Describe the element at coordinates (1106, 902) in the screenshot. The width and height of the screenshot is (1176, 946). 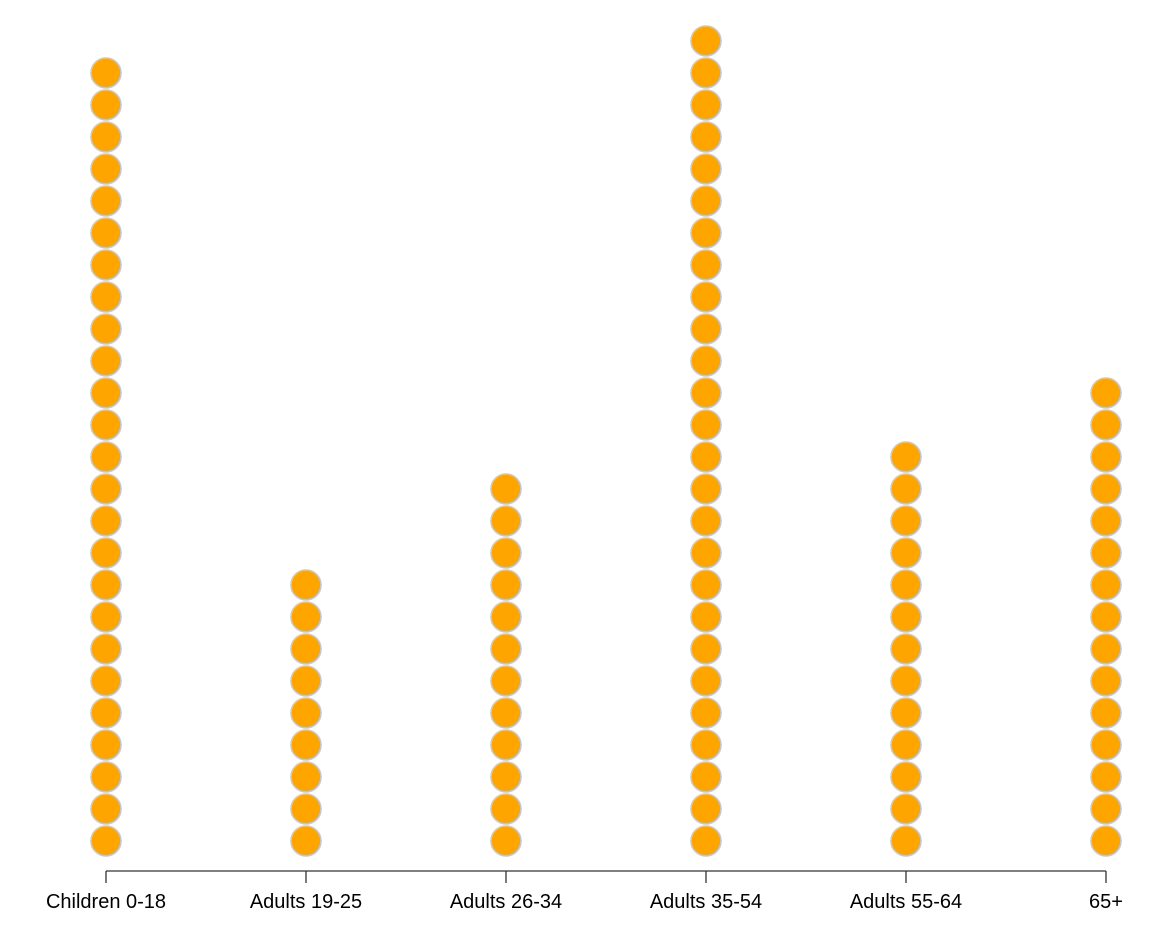
I see `x-tick-label: 65+` at that location.